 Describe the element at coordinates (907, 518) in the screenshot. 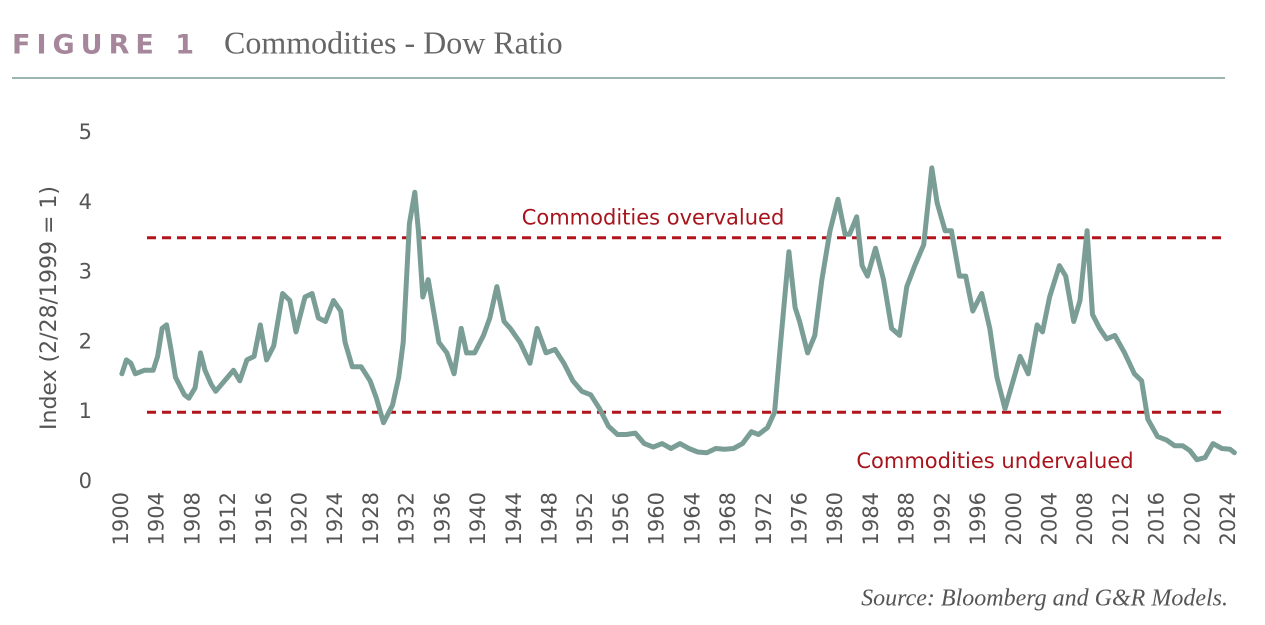

I see `x-tick-label: 1988` at that location.